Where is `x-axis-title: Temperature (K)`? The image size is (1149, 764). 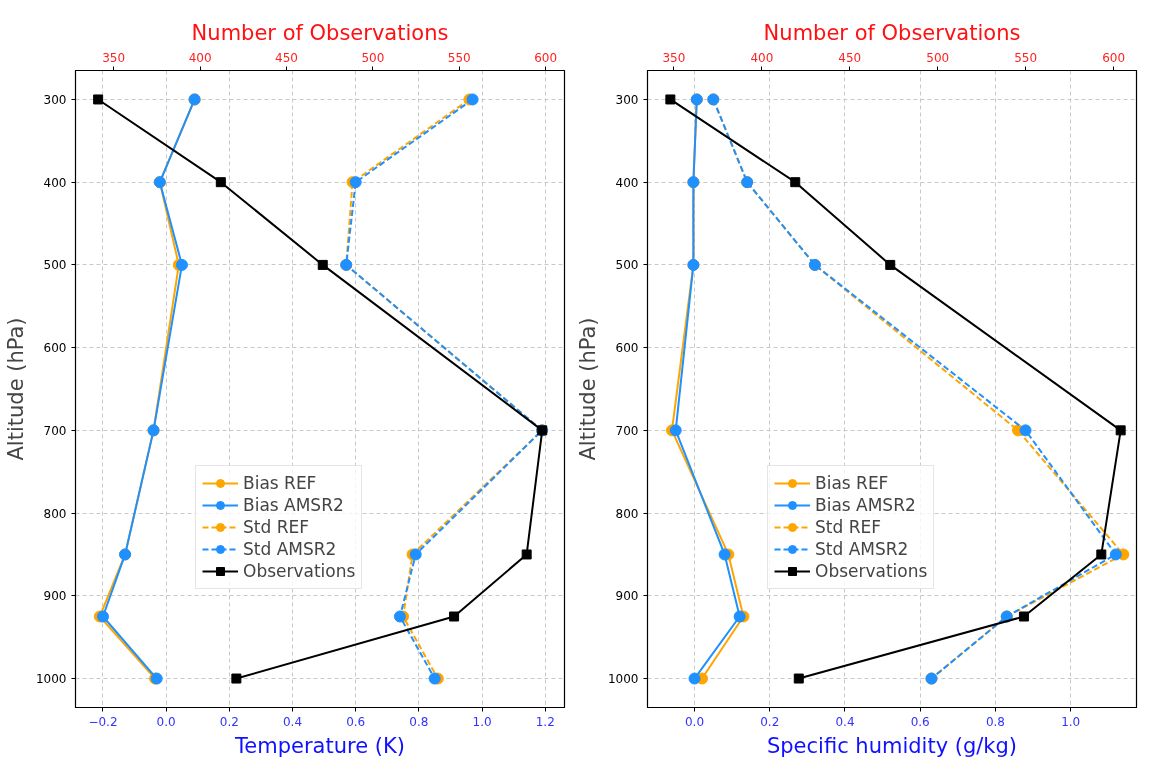
x-axis-title: Temperature (K) is located at coordinates (319, 745).